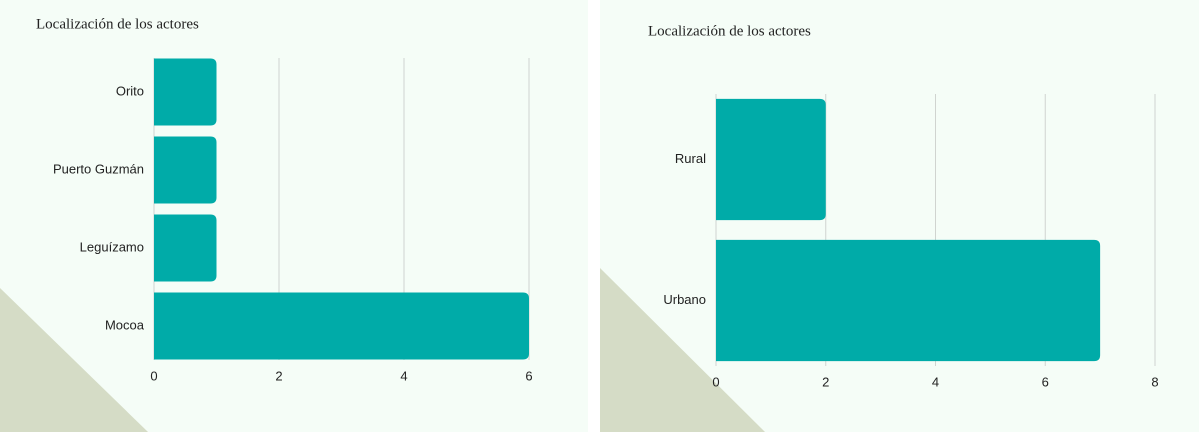 This screenshot has height=432, width=1199. I want to click on y-tick-label: Leguízamo, so click(112, 246).